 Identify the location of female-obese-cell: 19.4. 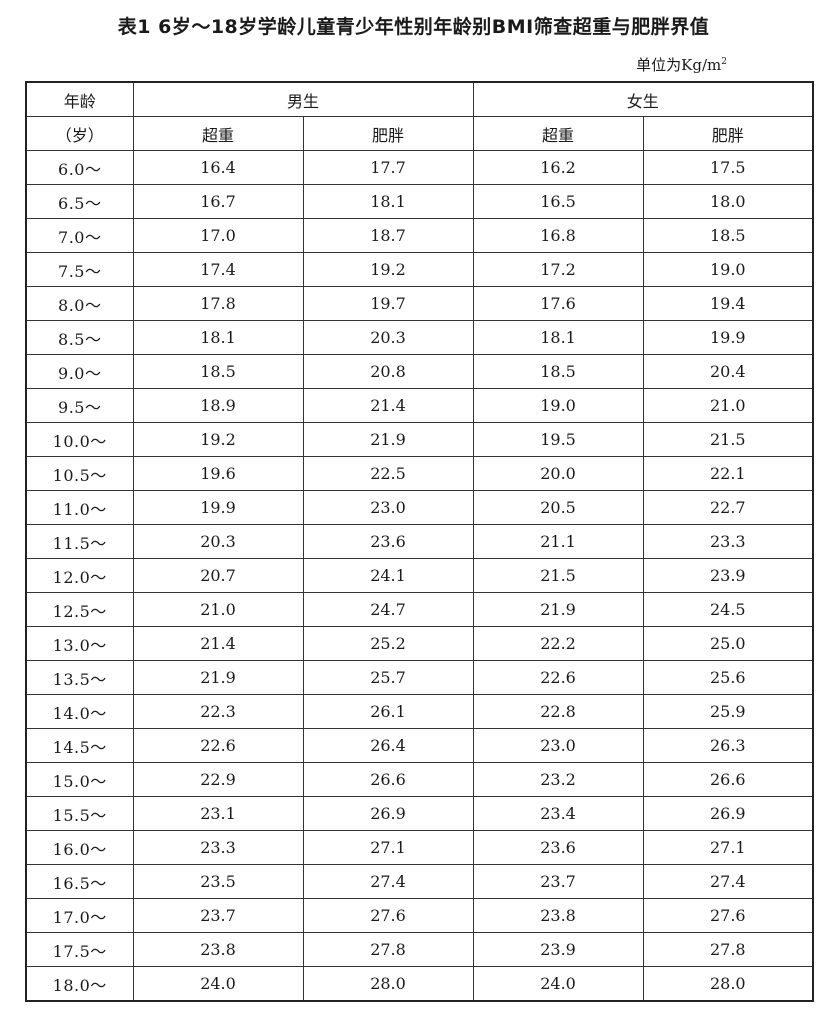
(728, 303).